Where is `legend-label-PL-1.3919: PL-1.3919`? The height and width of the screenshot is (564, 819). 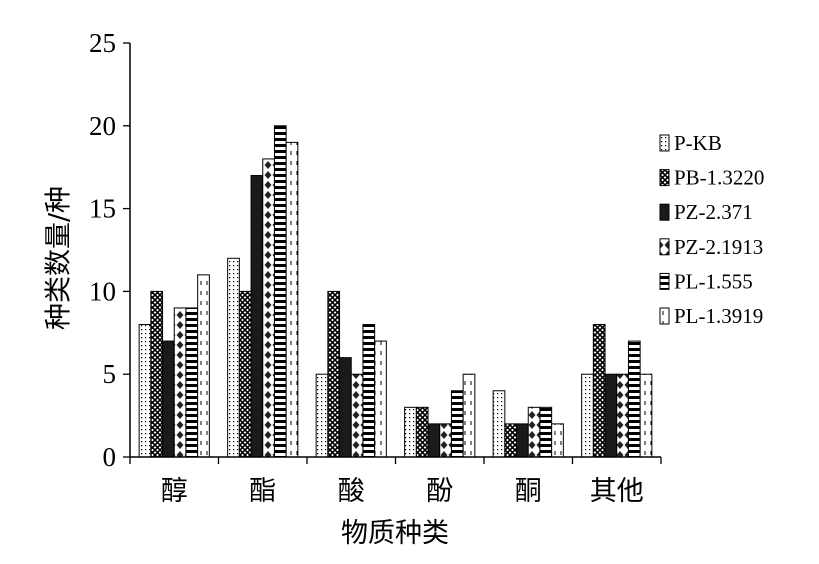 legend-label-PL-1.3919: PL-1.3919 is located at coordinates (718, 316).